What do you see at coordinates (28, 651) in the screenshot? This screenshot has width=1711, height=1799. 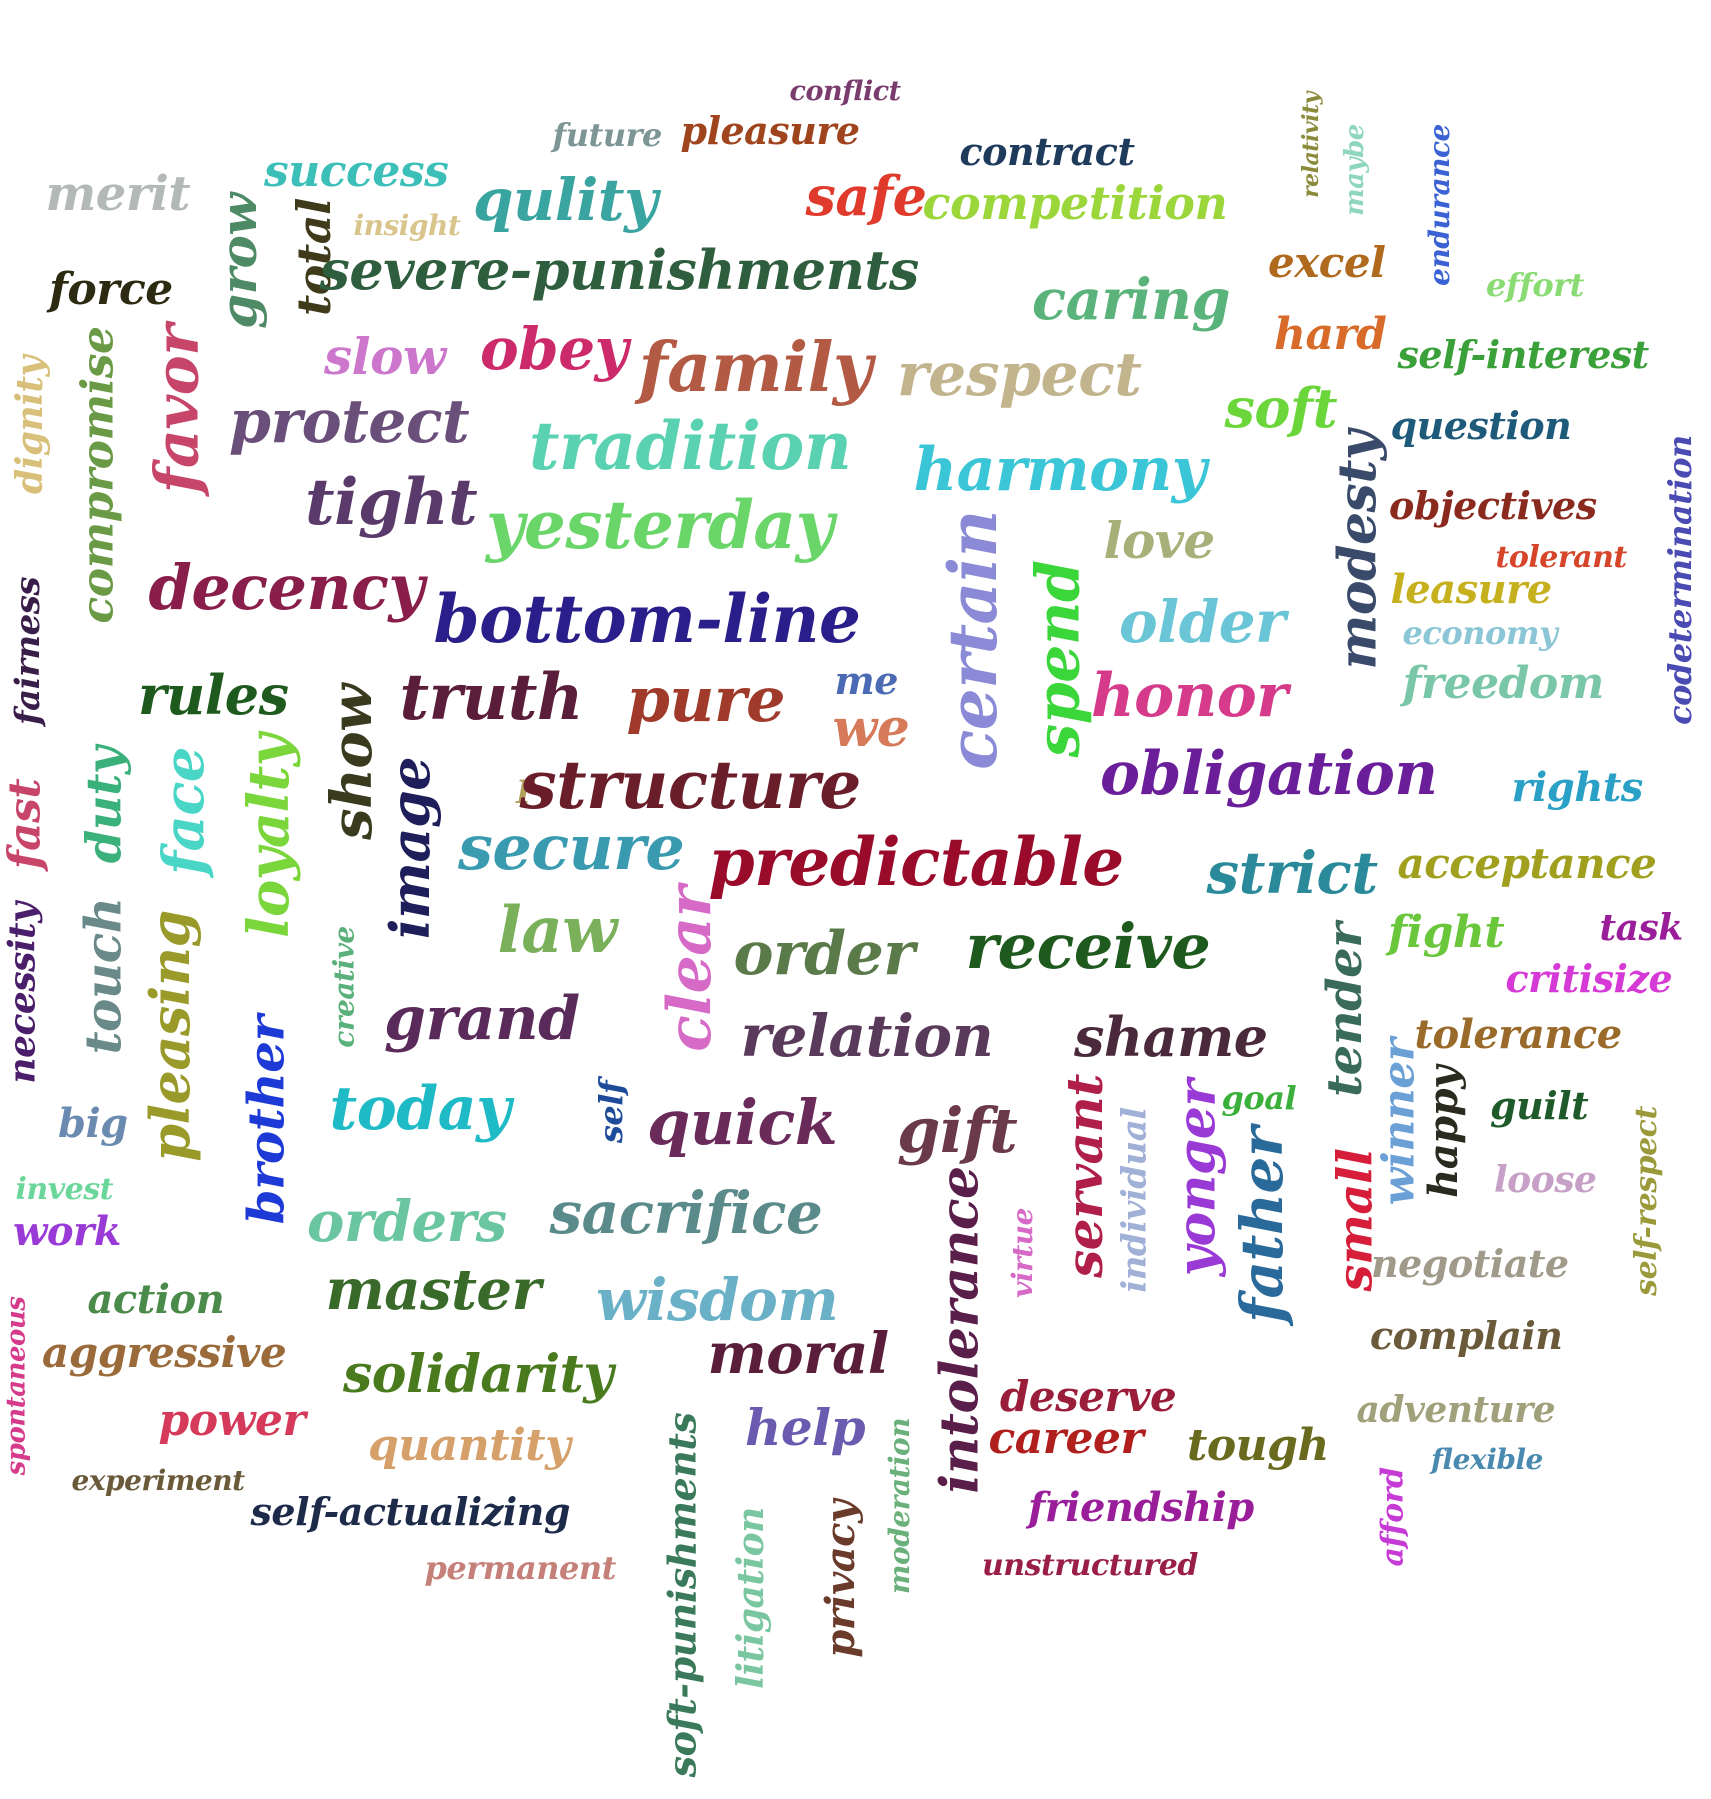 I see `word-fairness: fairness` at bounding box center [28, 651].